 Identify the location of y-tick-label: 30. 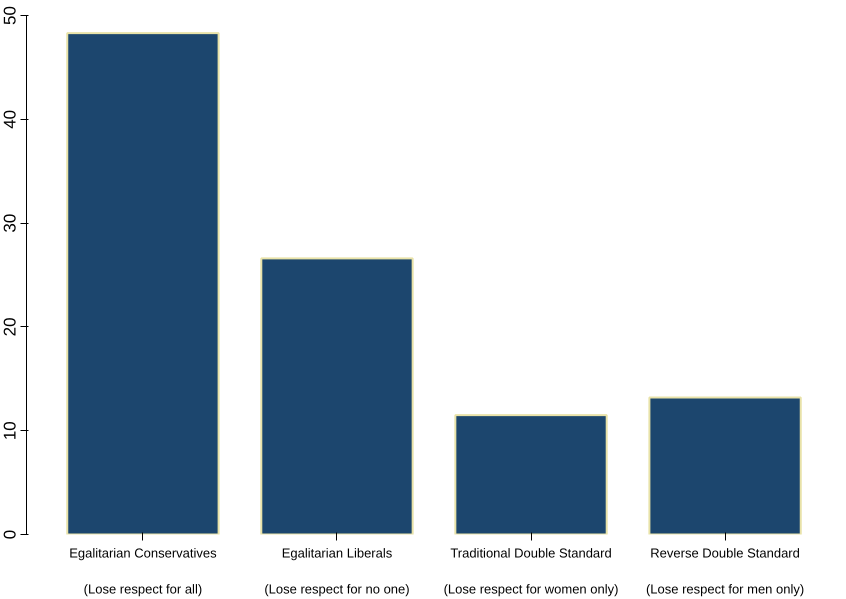
(10, 223).